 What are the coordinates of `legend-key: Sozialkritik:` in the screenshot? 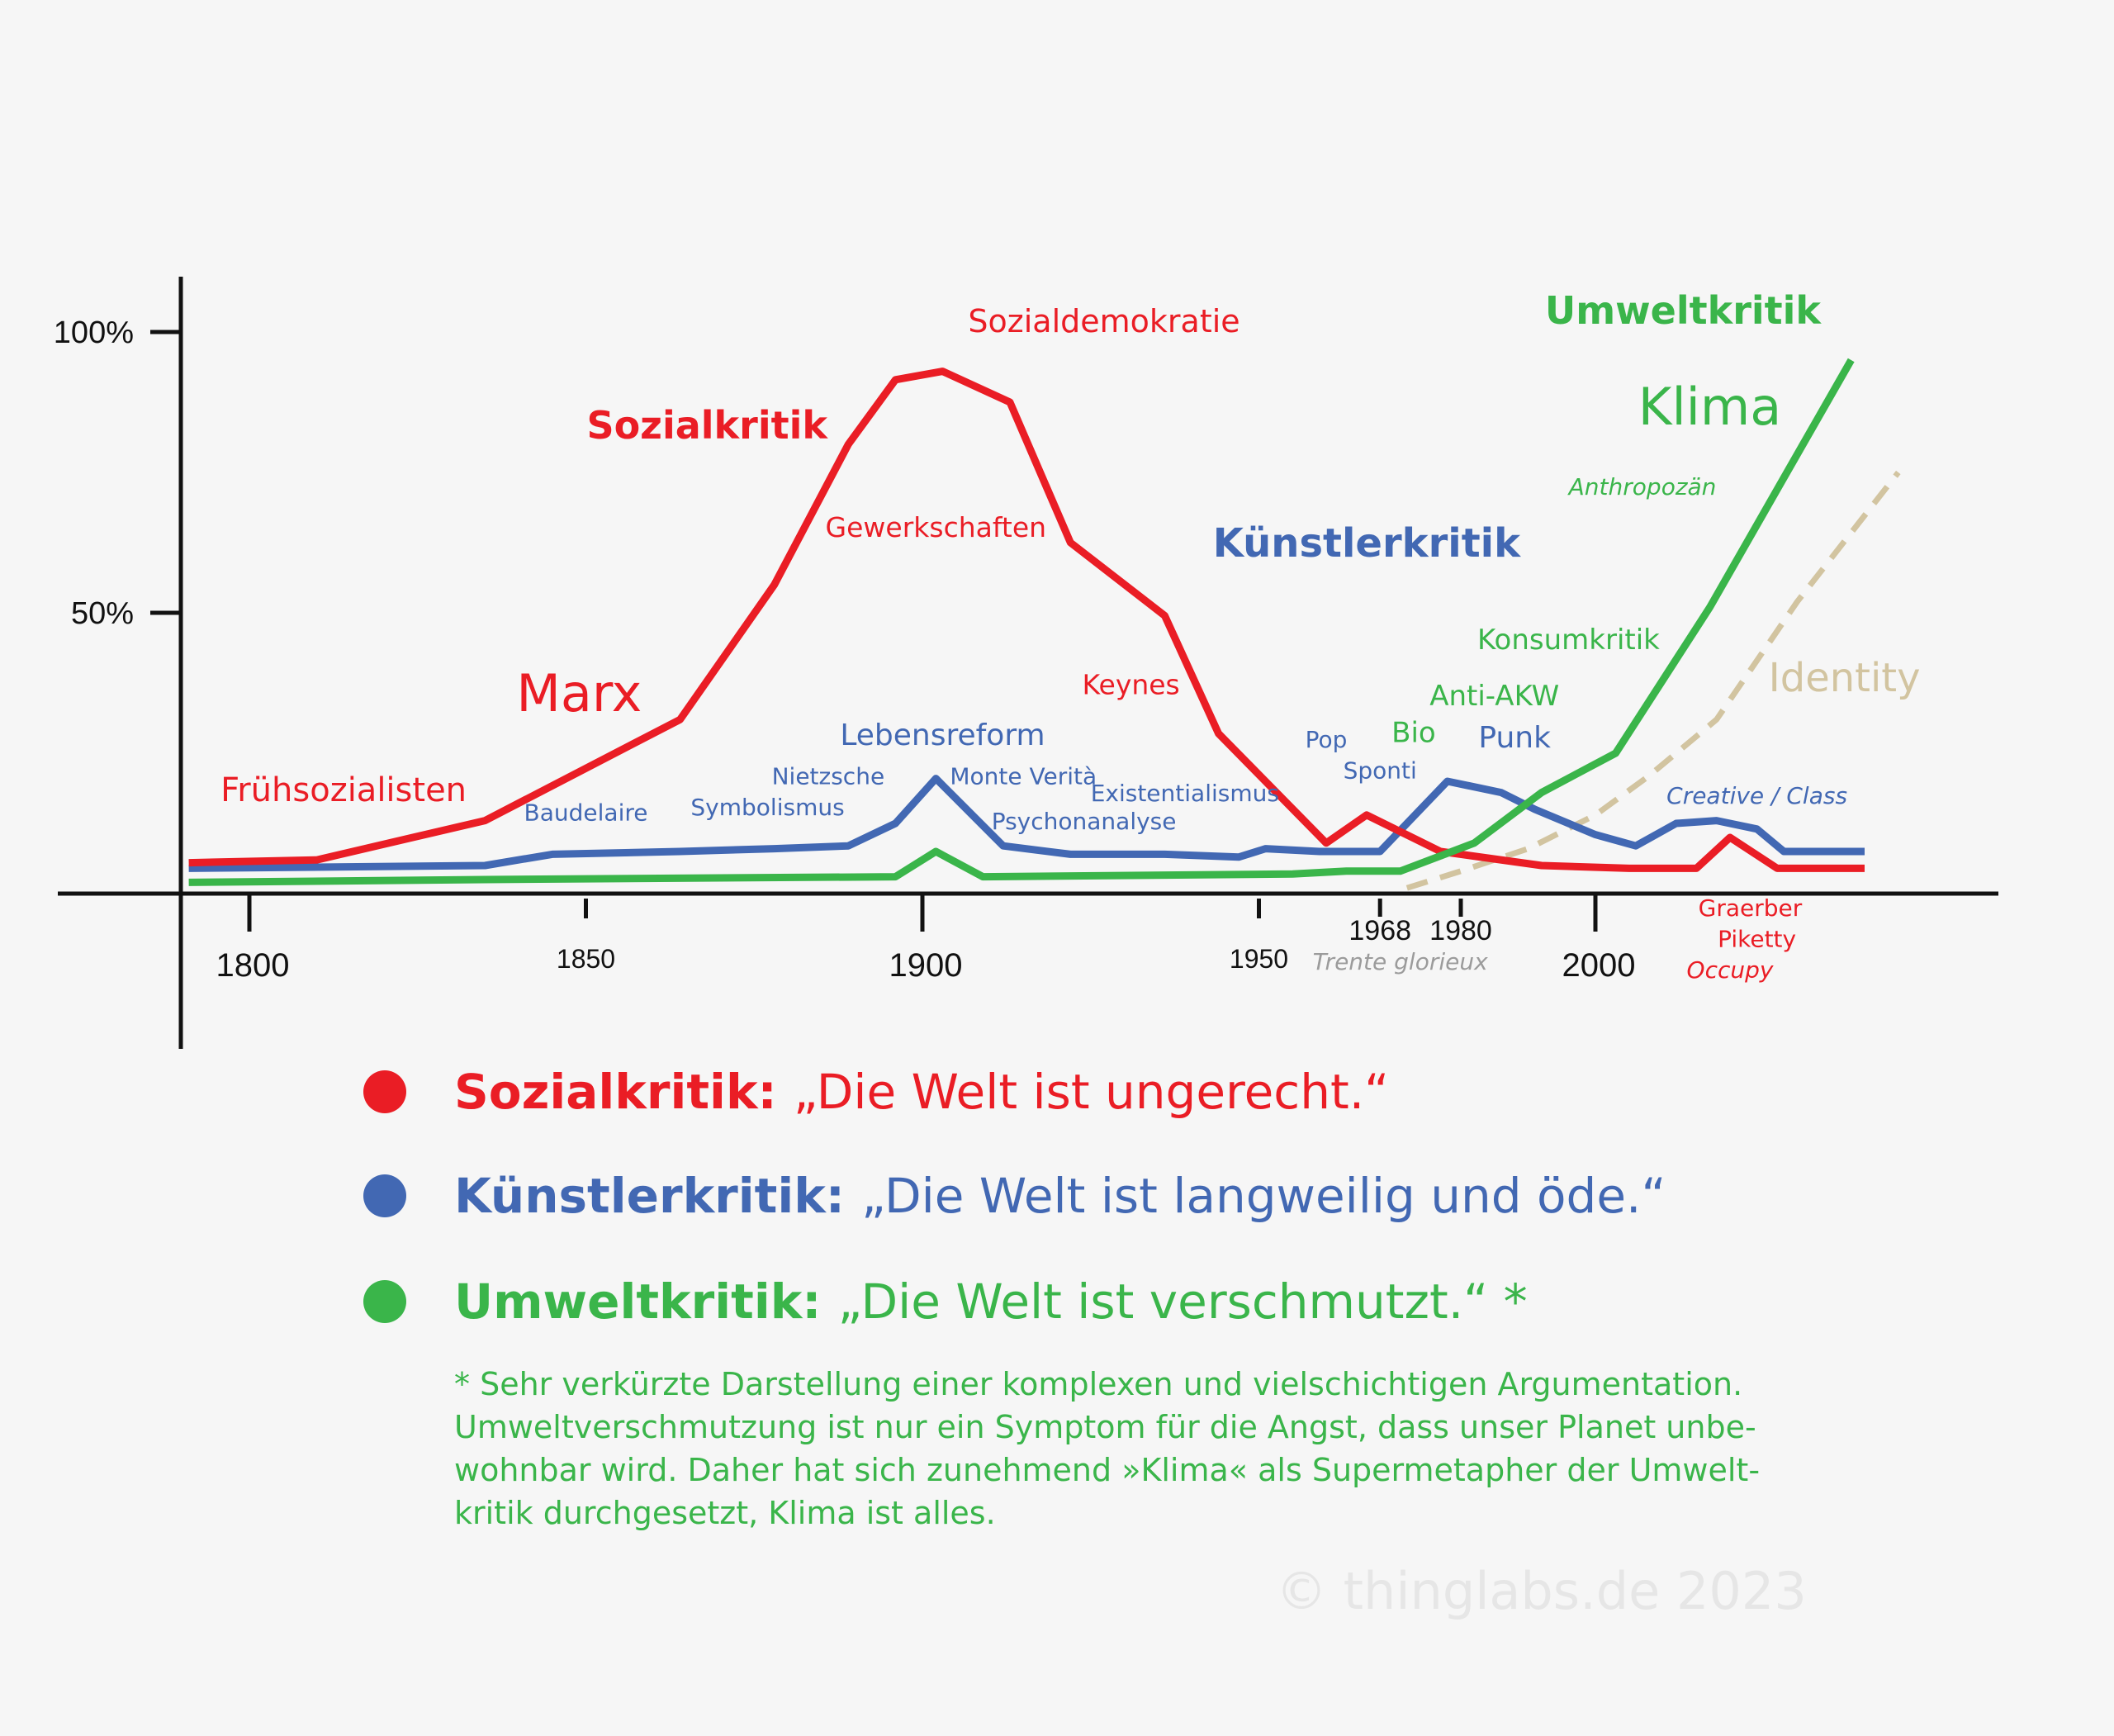 It's located at (615, 1092).